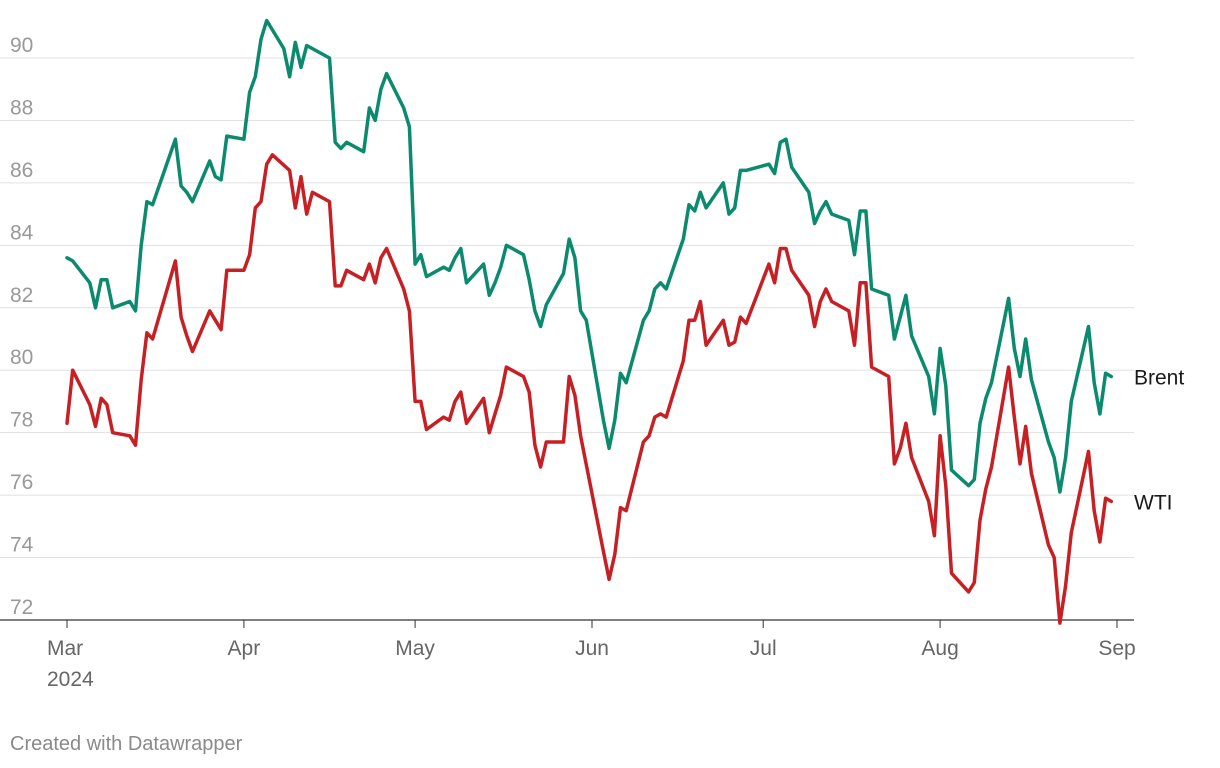 This screenshot has height=768, width=1220. What do you see at coordinates (22, 545) in the screenshot?
I see `y-tick-label: 74` at bounding box center [22, 545].